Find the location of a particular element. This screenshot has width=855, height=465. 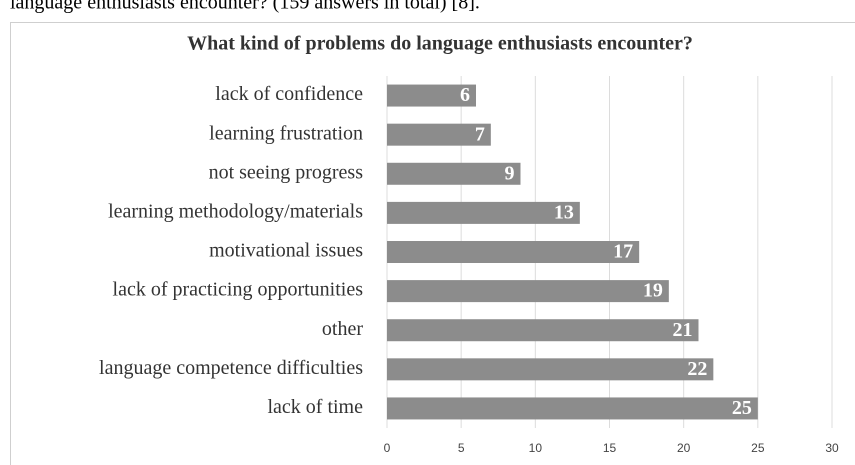

value-label: 19 is located at coordinates (653, 291).